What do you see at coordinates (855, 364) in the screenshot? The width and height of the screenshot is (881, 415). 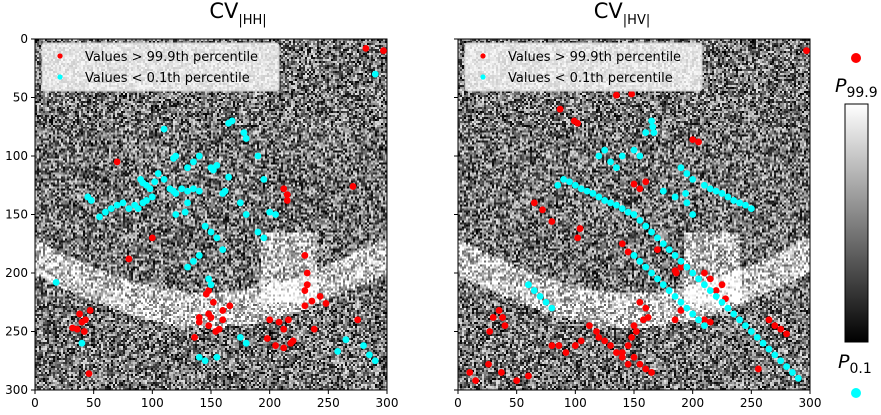 I see `colorbar-bottom-label: P0.1` at bounding box center [855, 364].